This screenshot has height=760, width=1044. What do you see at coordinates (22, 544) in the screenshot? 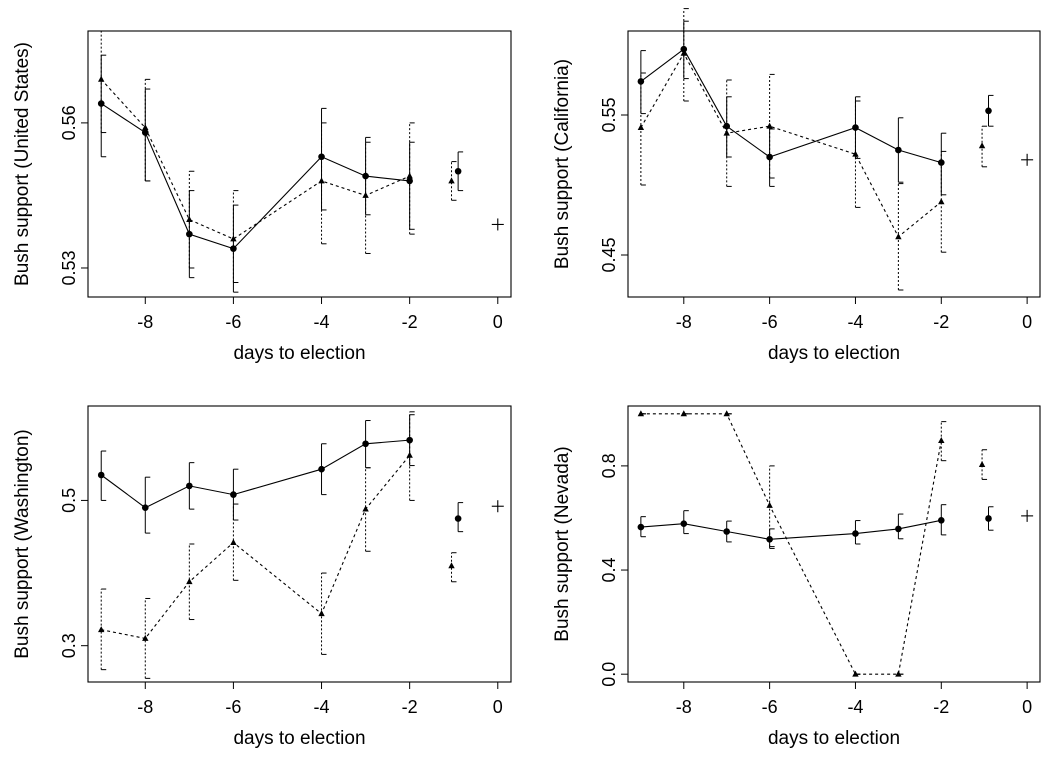
I see `panel-bottom-left-ylabel: Bush support (Washington)` at bounding box center [22, 544].